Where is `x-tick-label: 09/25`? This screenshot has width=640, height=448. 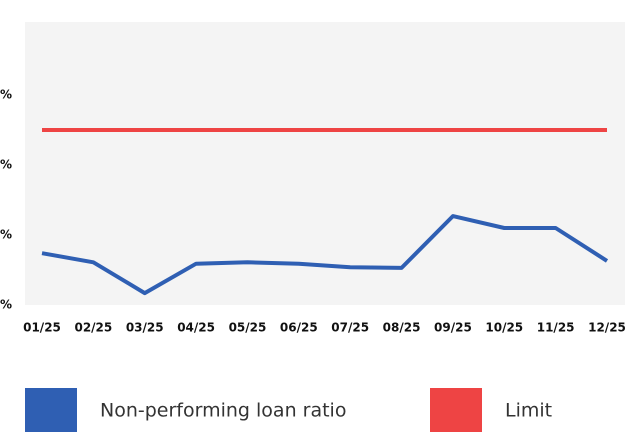
x-tick-label: 09/25 is located at coordinates (453, 328).